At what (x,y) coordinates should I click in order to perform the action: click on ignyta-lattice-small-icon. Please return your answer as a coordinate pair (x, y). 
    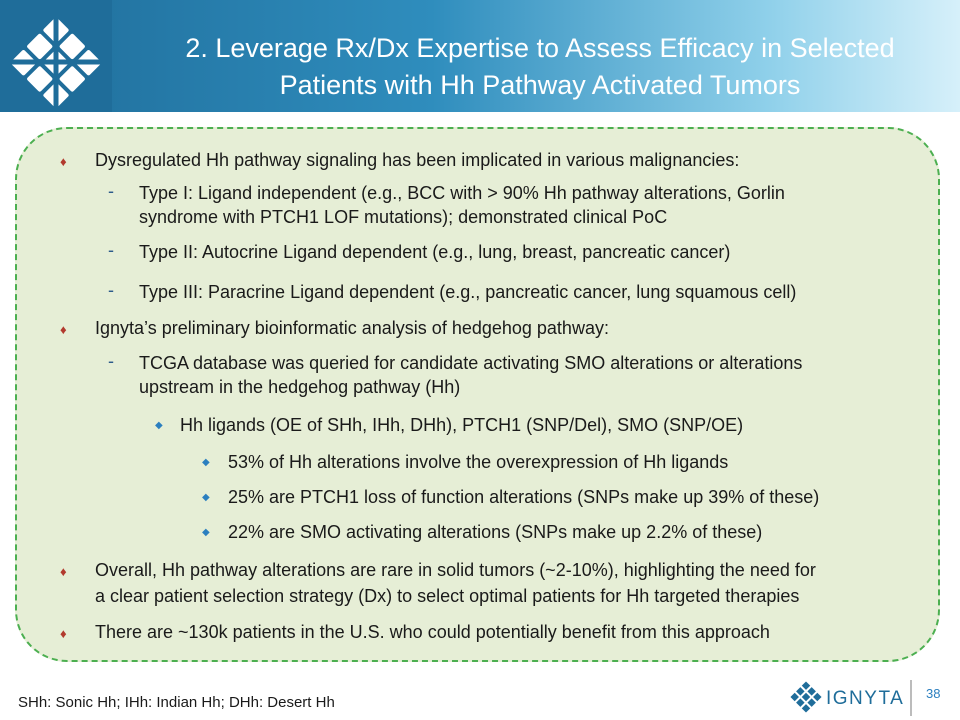
    Looking at the image, I should click on (806, 697).